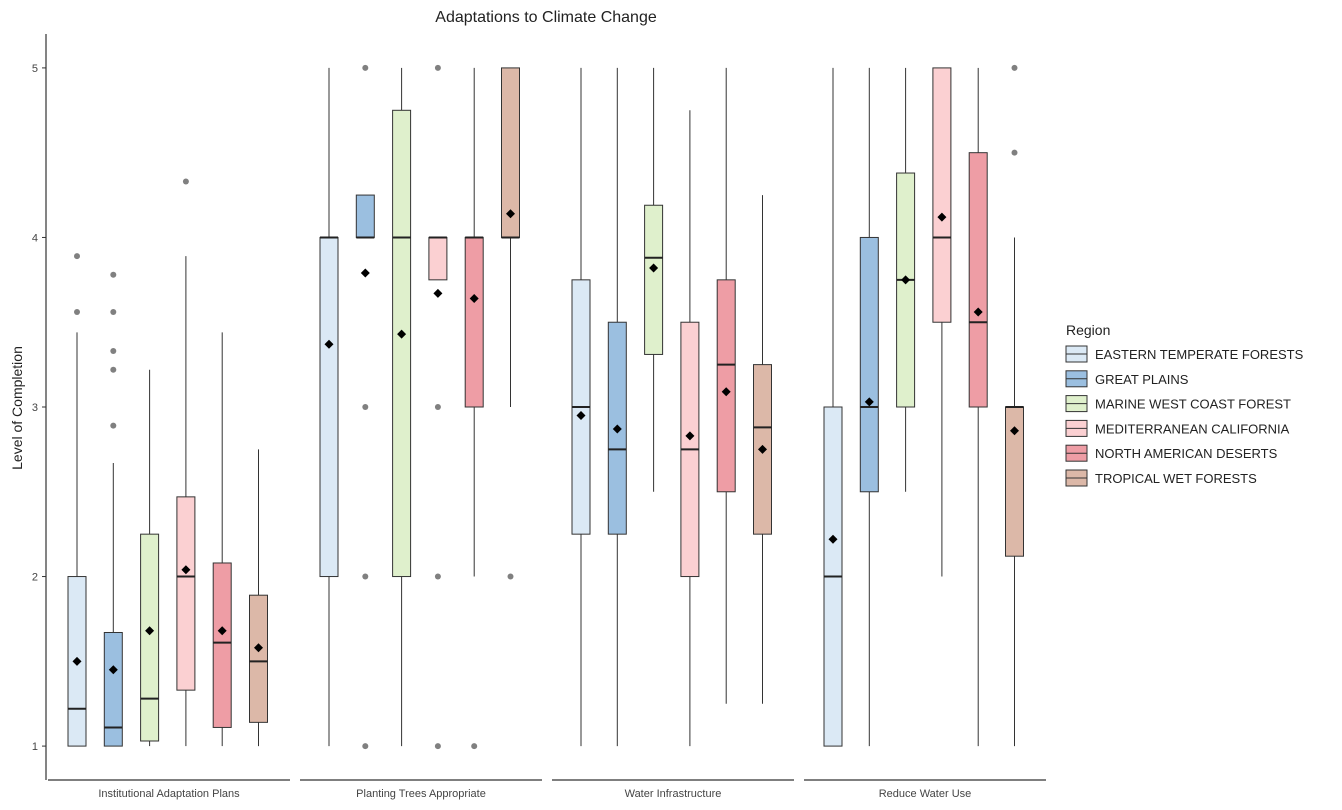 This screenshot has height=810, width=1342. I want to click on legend-item: GREAT PLAINS, so click(1127, 379).